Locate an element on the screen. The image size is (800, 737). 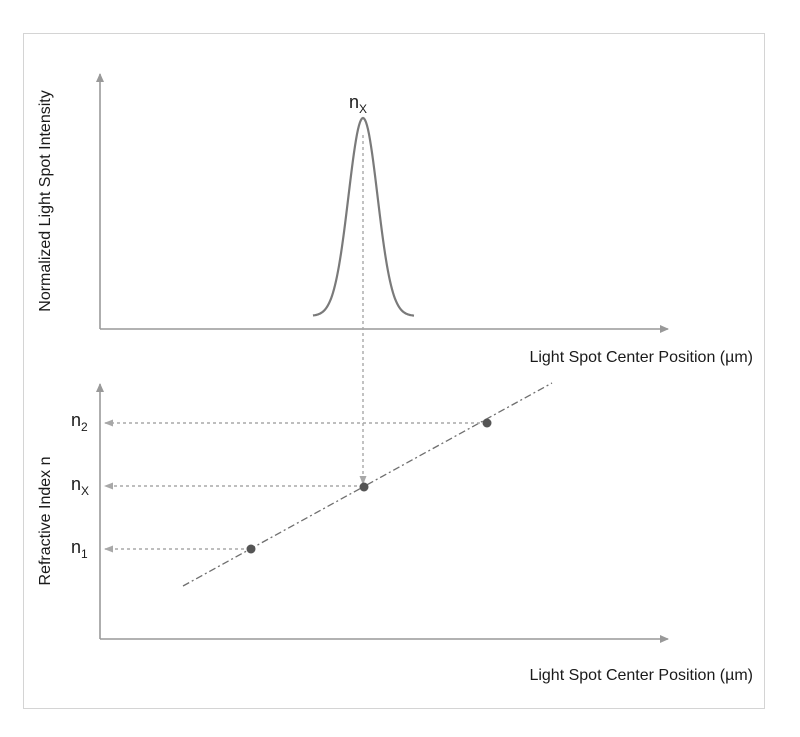
point-n1 is located at coordinates (251, 549).